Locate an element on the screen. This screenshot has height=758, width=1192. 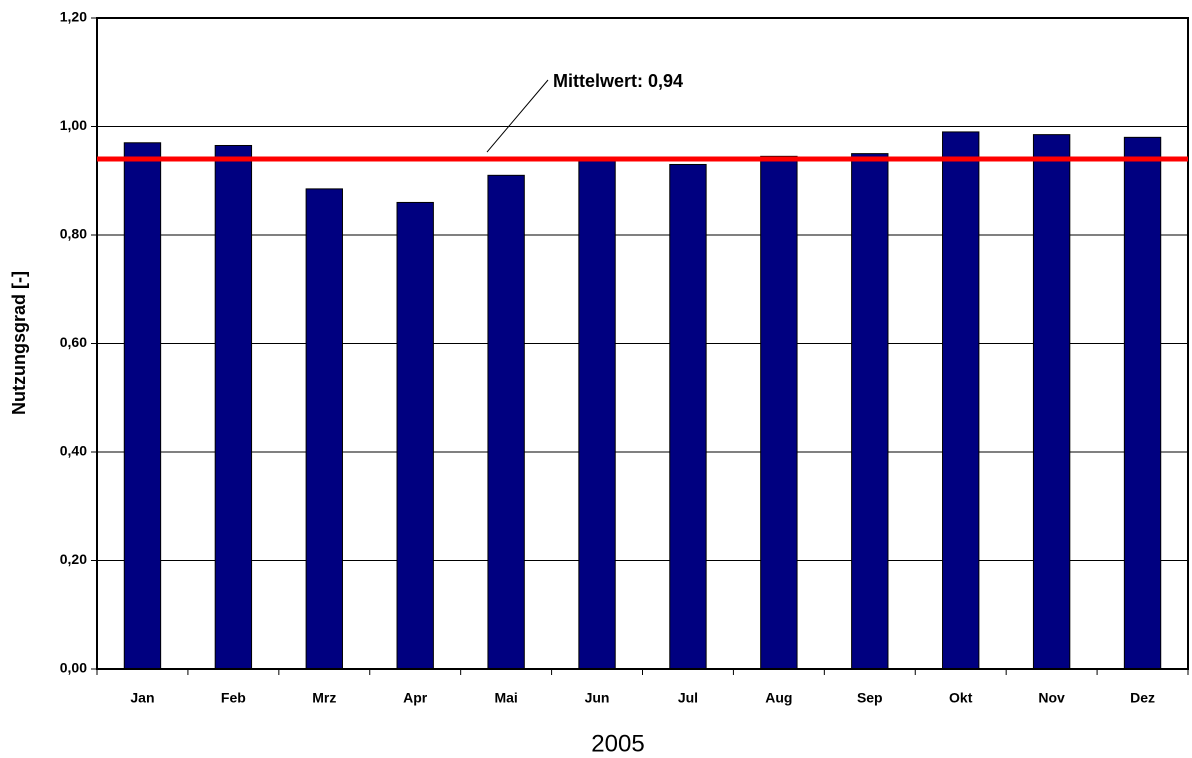
x-tick-label: Aug is located at coordinates (778, 698).